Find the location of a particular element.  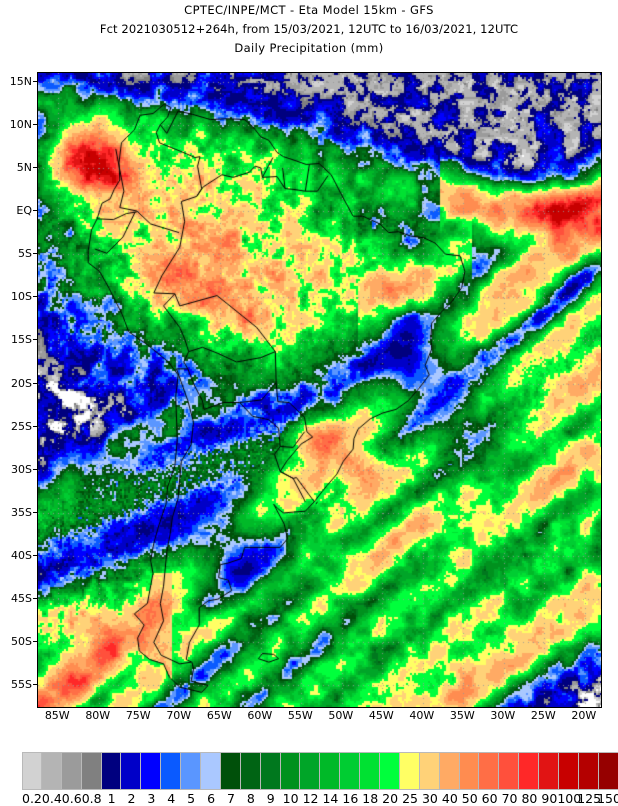

lat-tick-label: 5N is located at coordinates (24, 167).